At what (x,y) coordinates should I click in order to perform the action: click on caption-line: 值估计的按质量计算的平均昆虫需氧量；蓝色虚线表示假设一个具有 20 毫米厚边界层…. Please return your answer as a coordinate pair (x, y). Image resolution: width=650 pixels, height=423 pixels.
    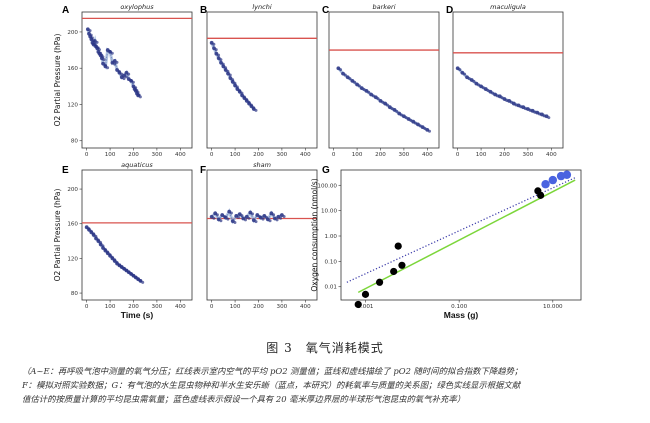
    Looking at the image, I should click on (244, 399).